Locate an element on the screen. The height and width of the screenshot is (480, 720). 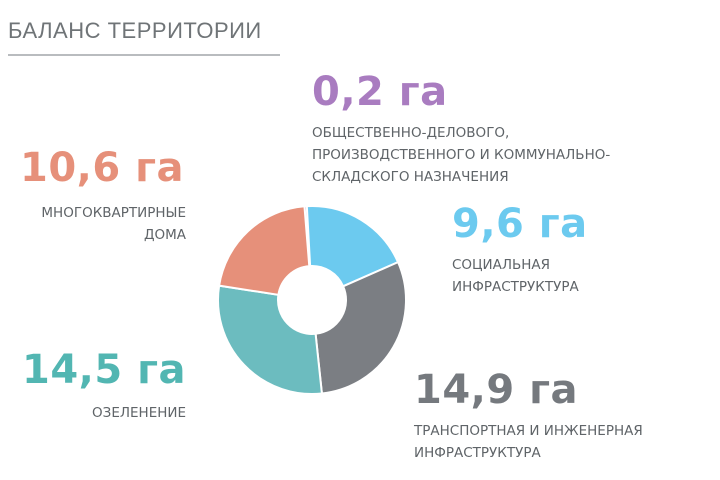
value-label-housing: 10,6 га is located at coordinates (101, 168).